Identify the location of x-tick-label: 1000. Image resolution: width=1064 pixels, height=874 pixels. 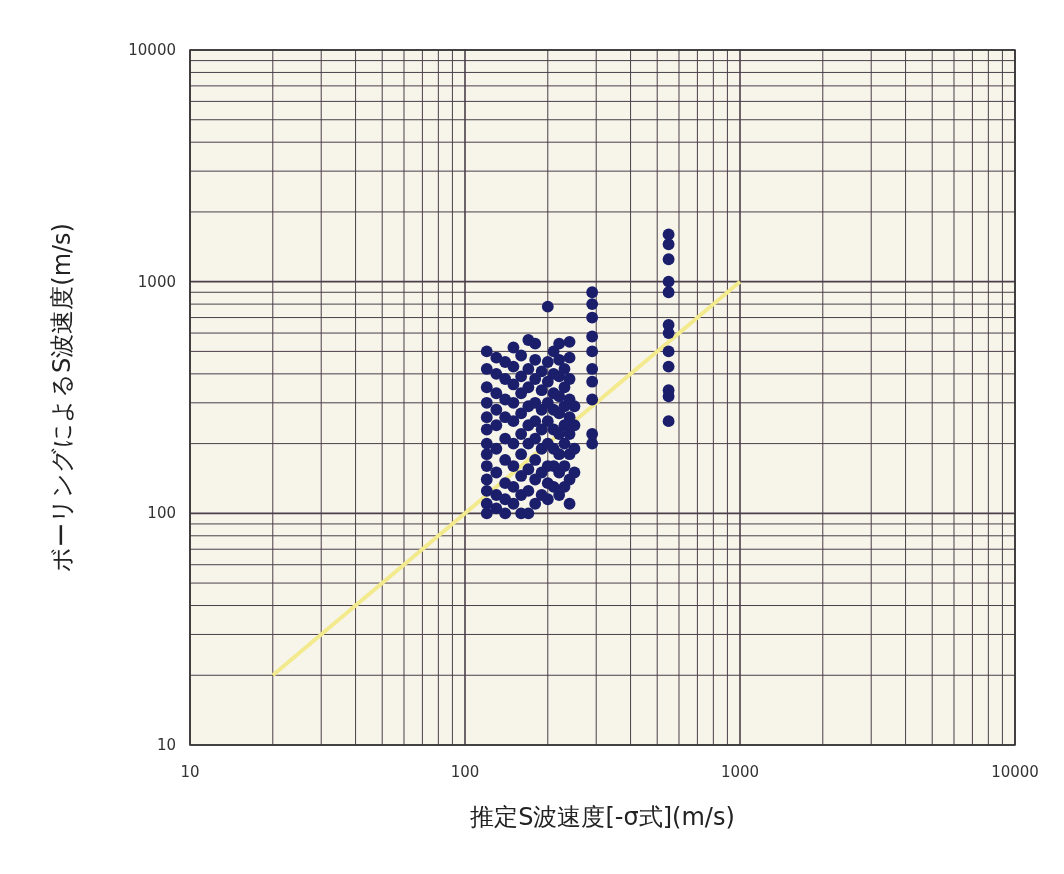
(740, 772).